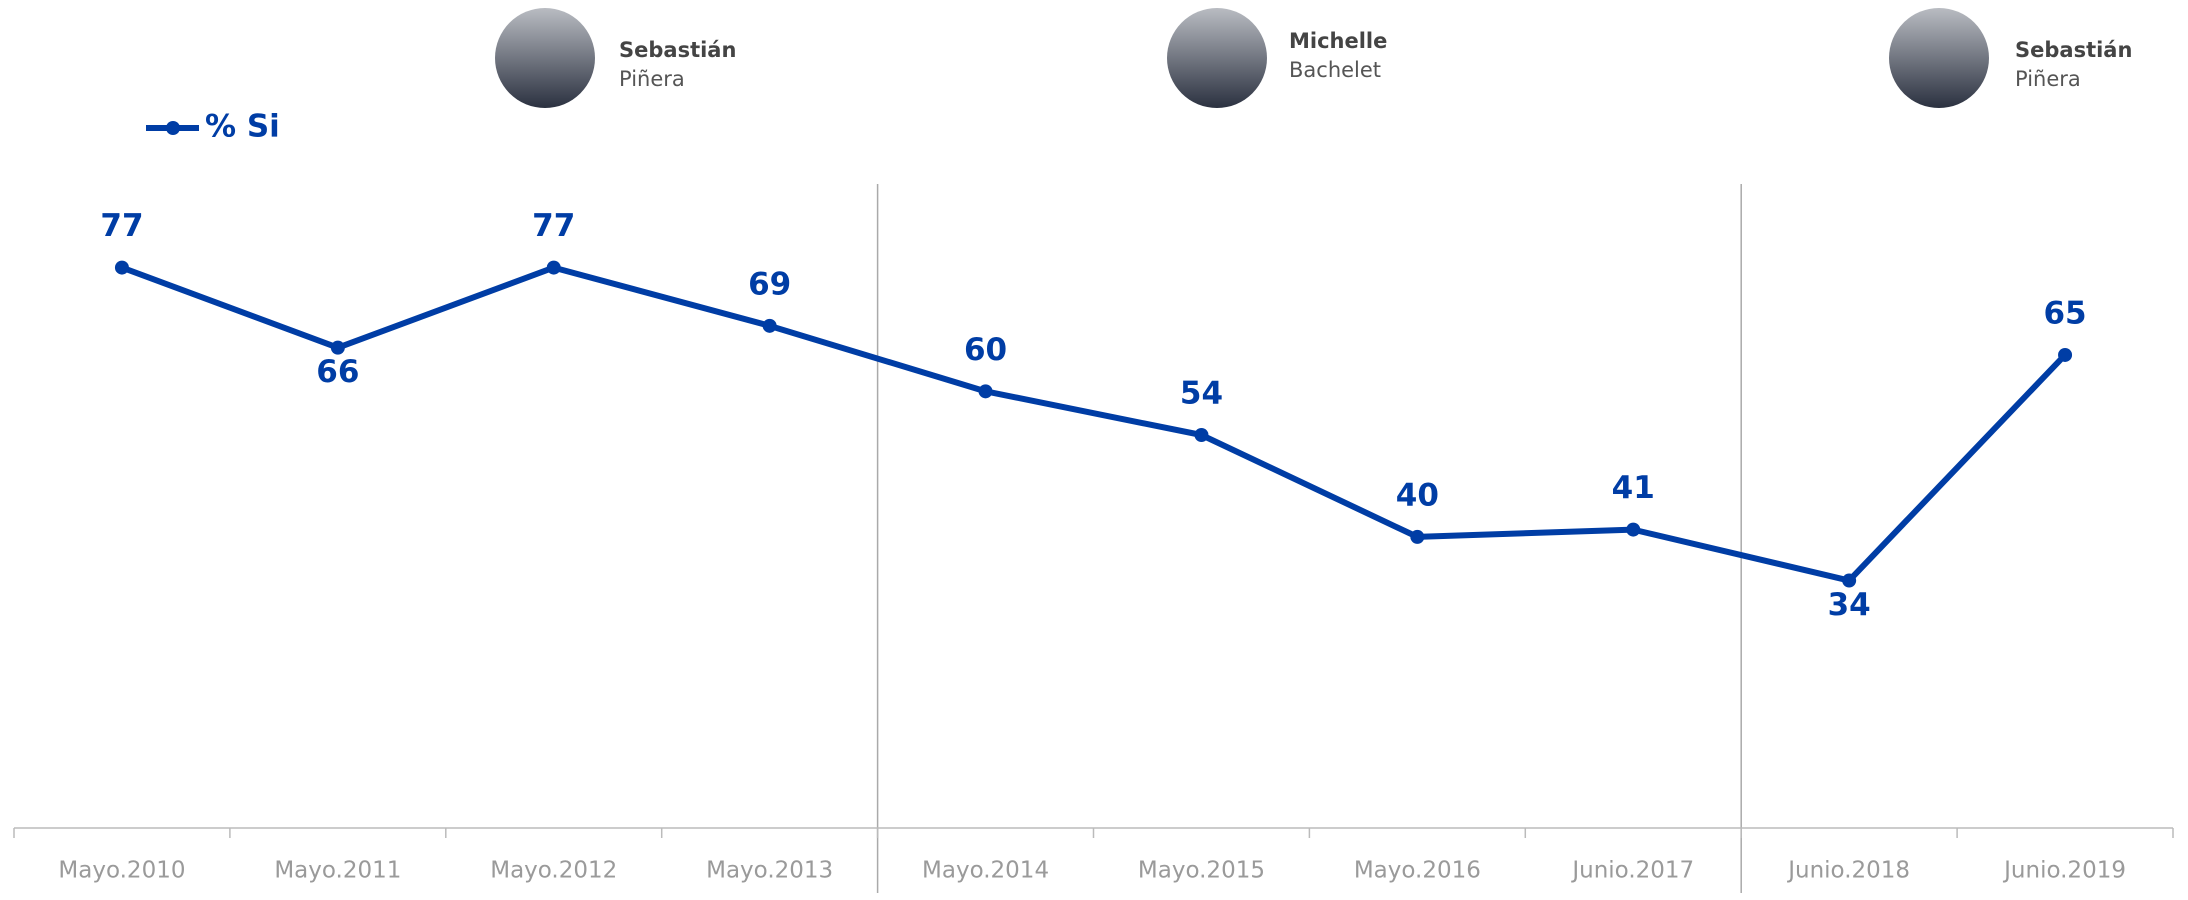 This screenshot has height=900, width=2188. I want to click on x-tick-label: Mayo.2013, so click(769, 871).